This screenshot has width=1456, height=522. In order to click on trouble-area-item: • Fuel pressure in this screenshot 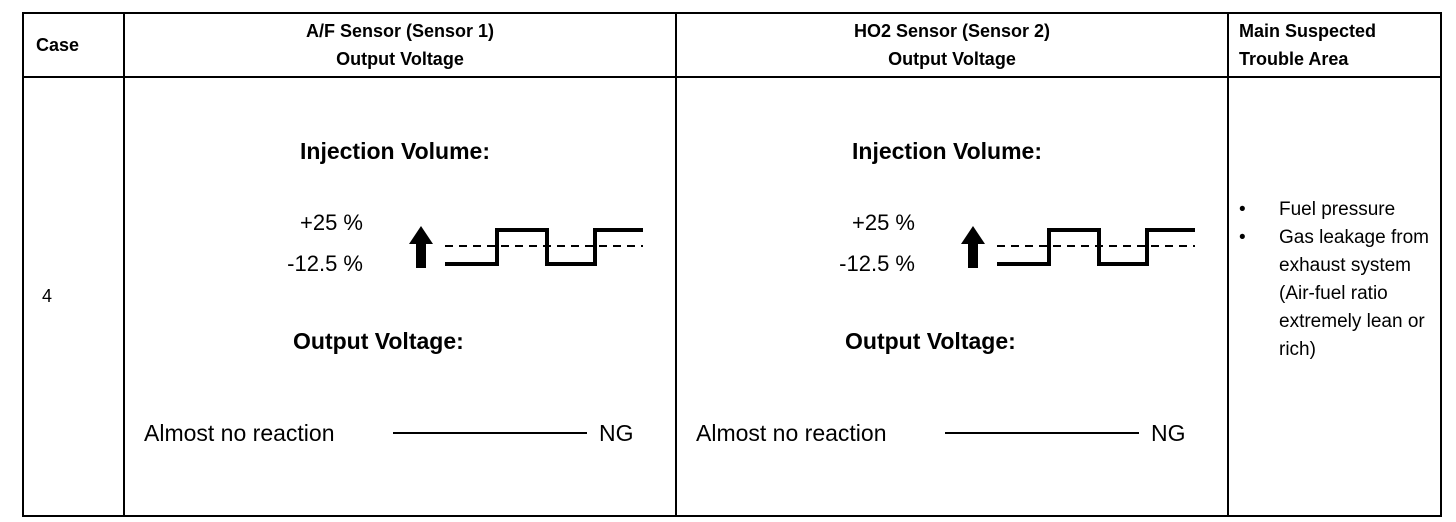, I will do `click(1339, 210)`.